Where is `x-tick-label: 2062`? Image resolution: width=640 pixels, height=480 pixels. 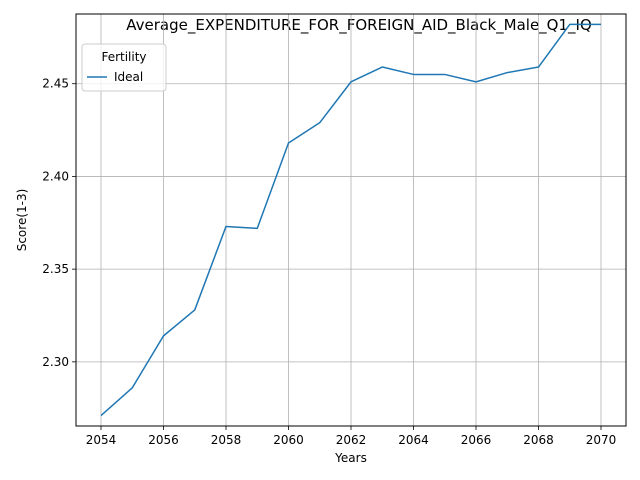 x-tick-label: 2062 is located at coordinates (351, 440).